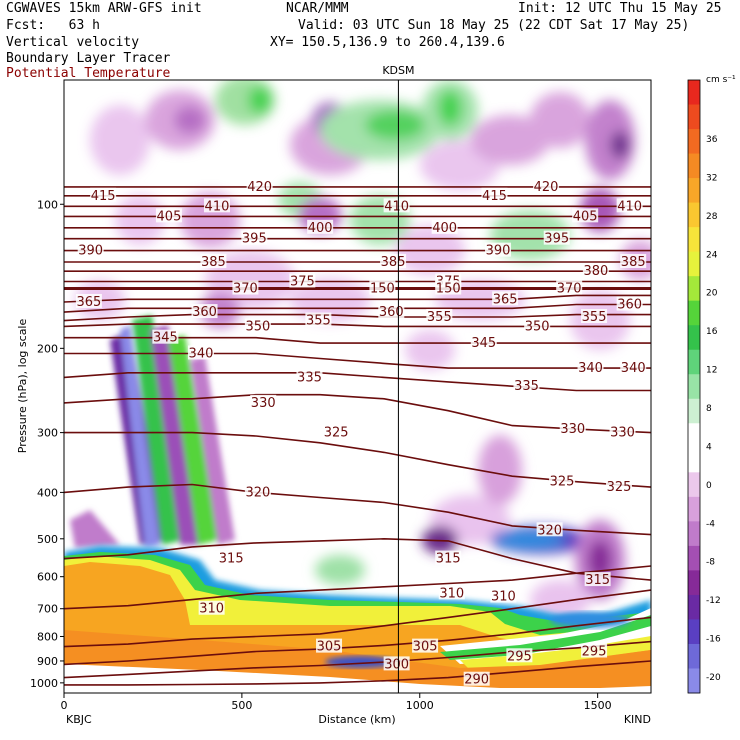  What do you see at coordinates (712, 332) in the screenshot?
I see `colorbar-tick-label: 16` at bounding box center [712, 332].